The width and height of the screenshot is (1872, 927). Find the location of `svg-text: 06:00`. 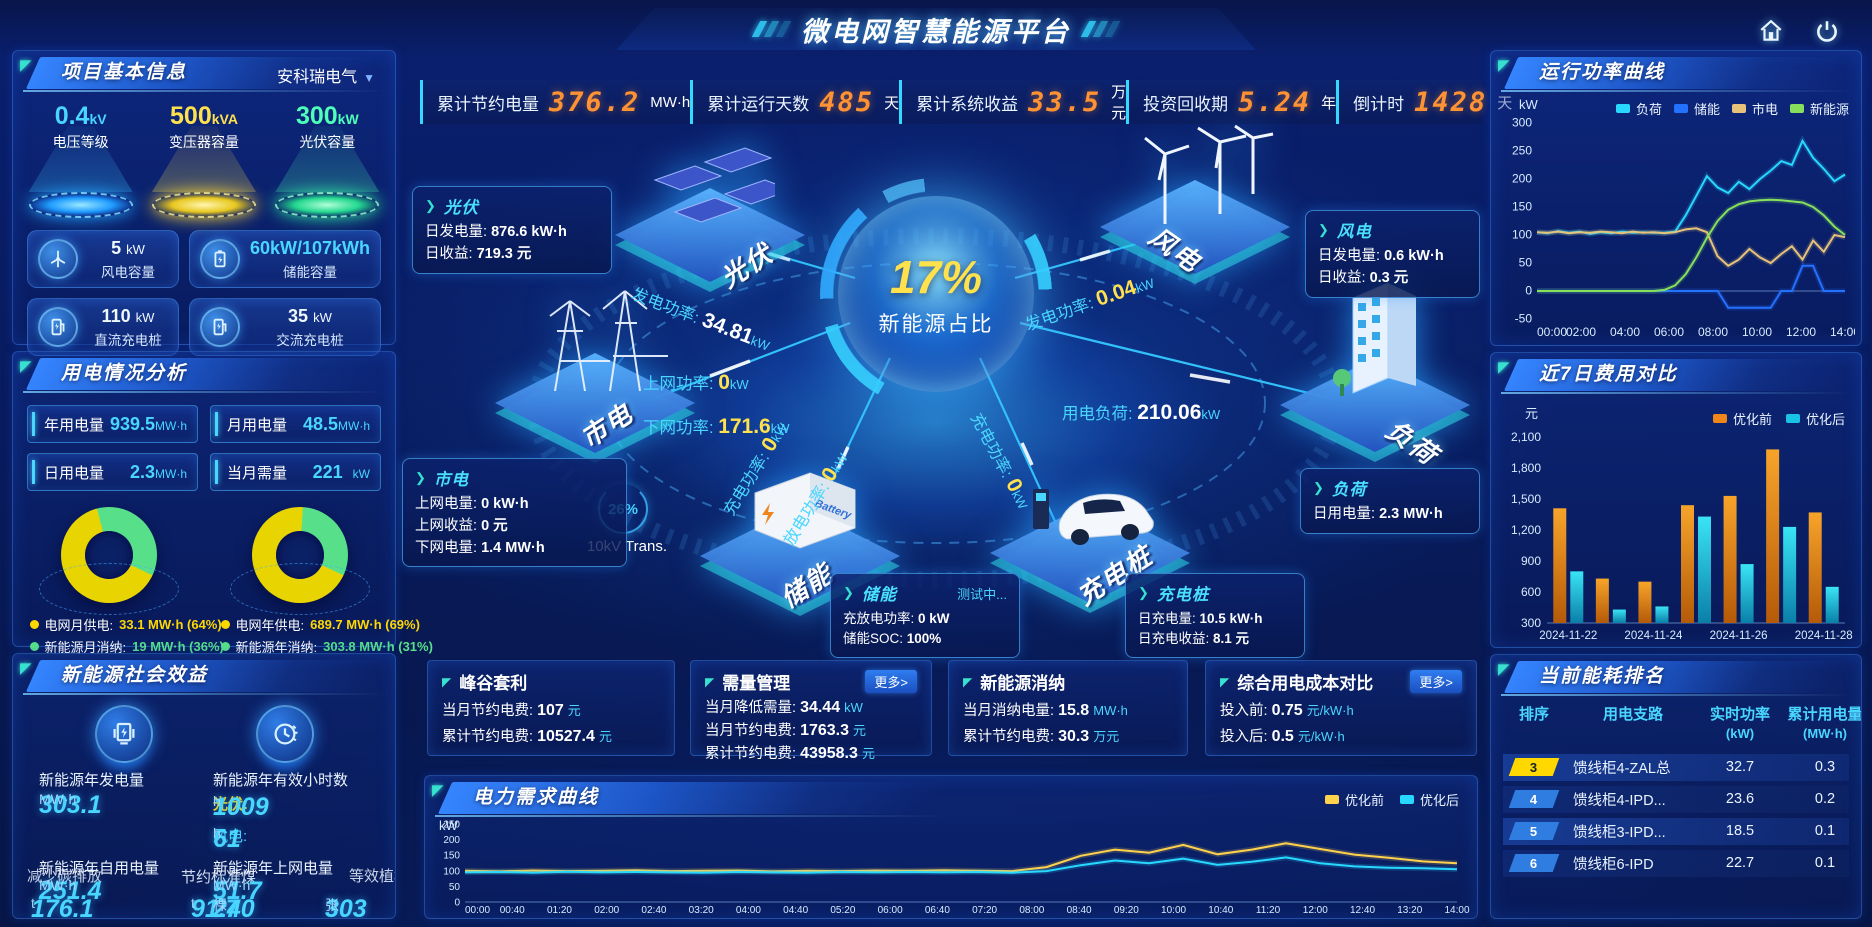

svg-text: 06:00 is located at coordinates (1669, 332).